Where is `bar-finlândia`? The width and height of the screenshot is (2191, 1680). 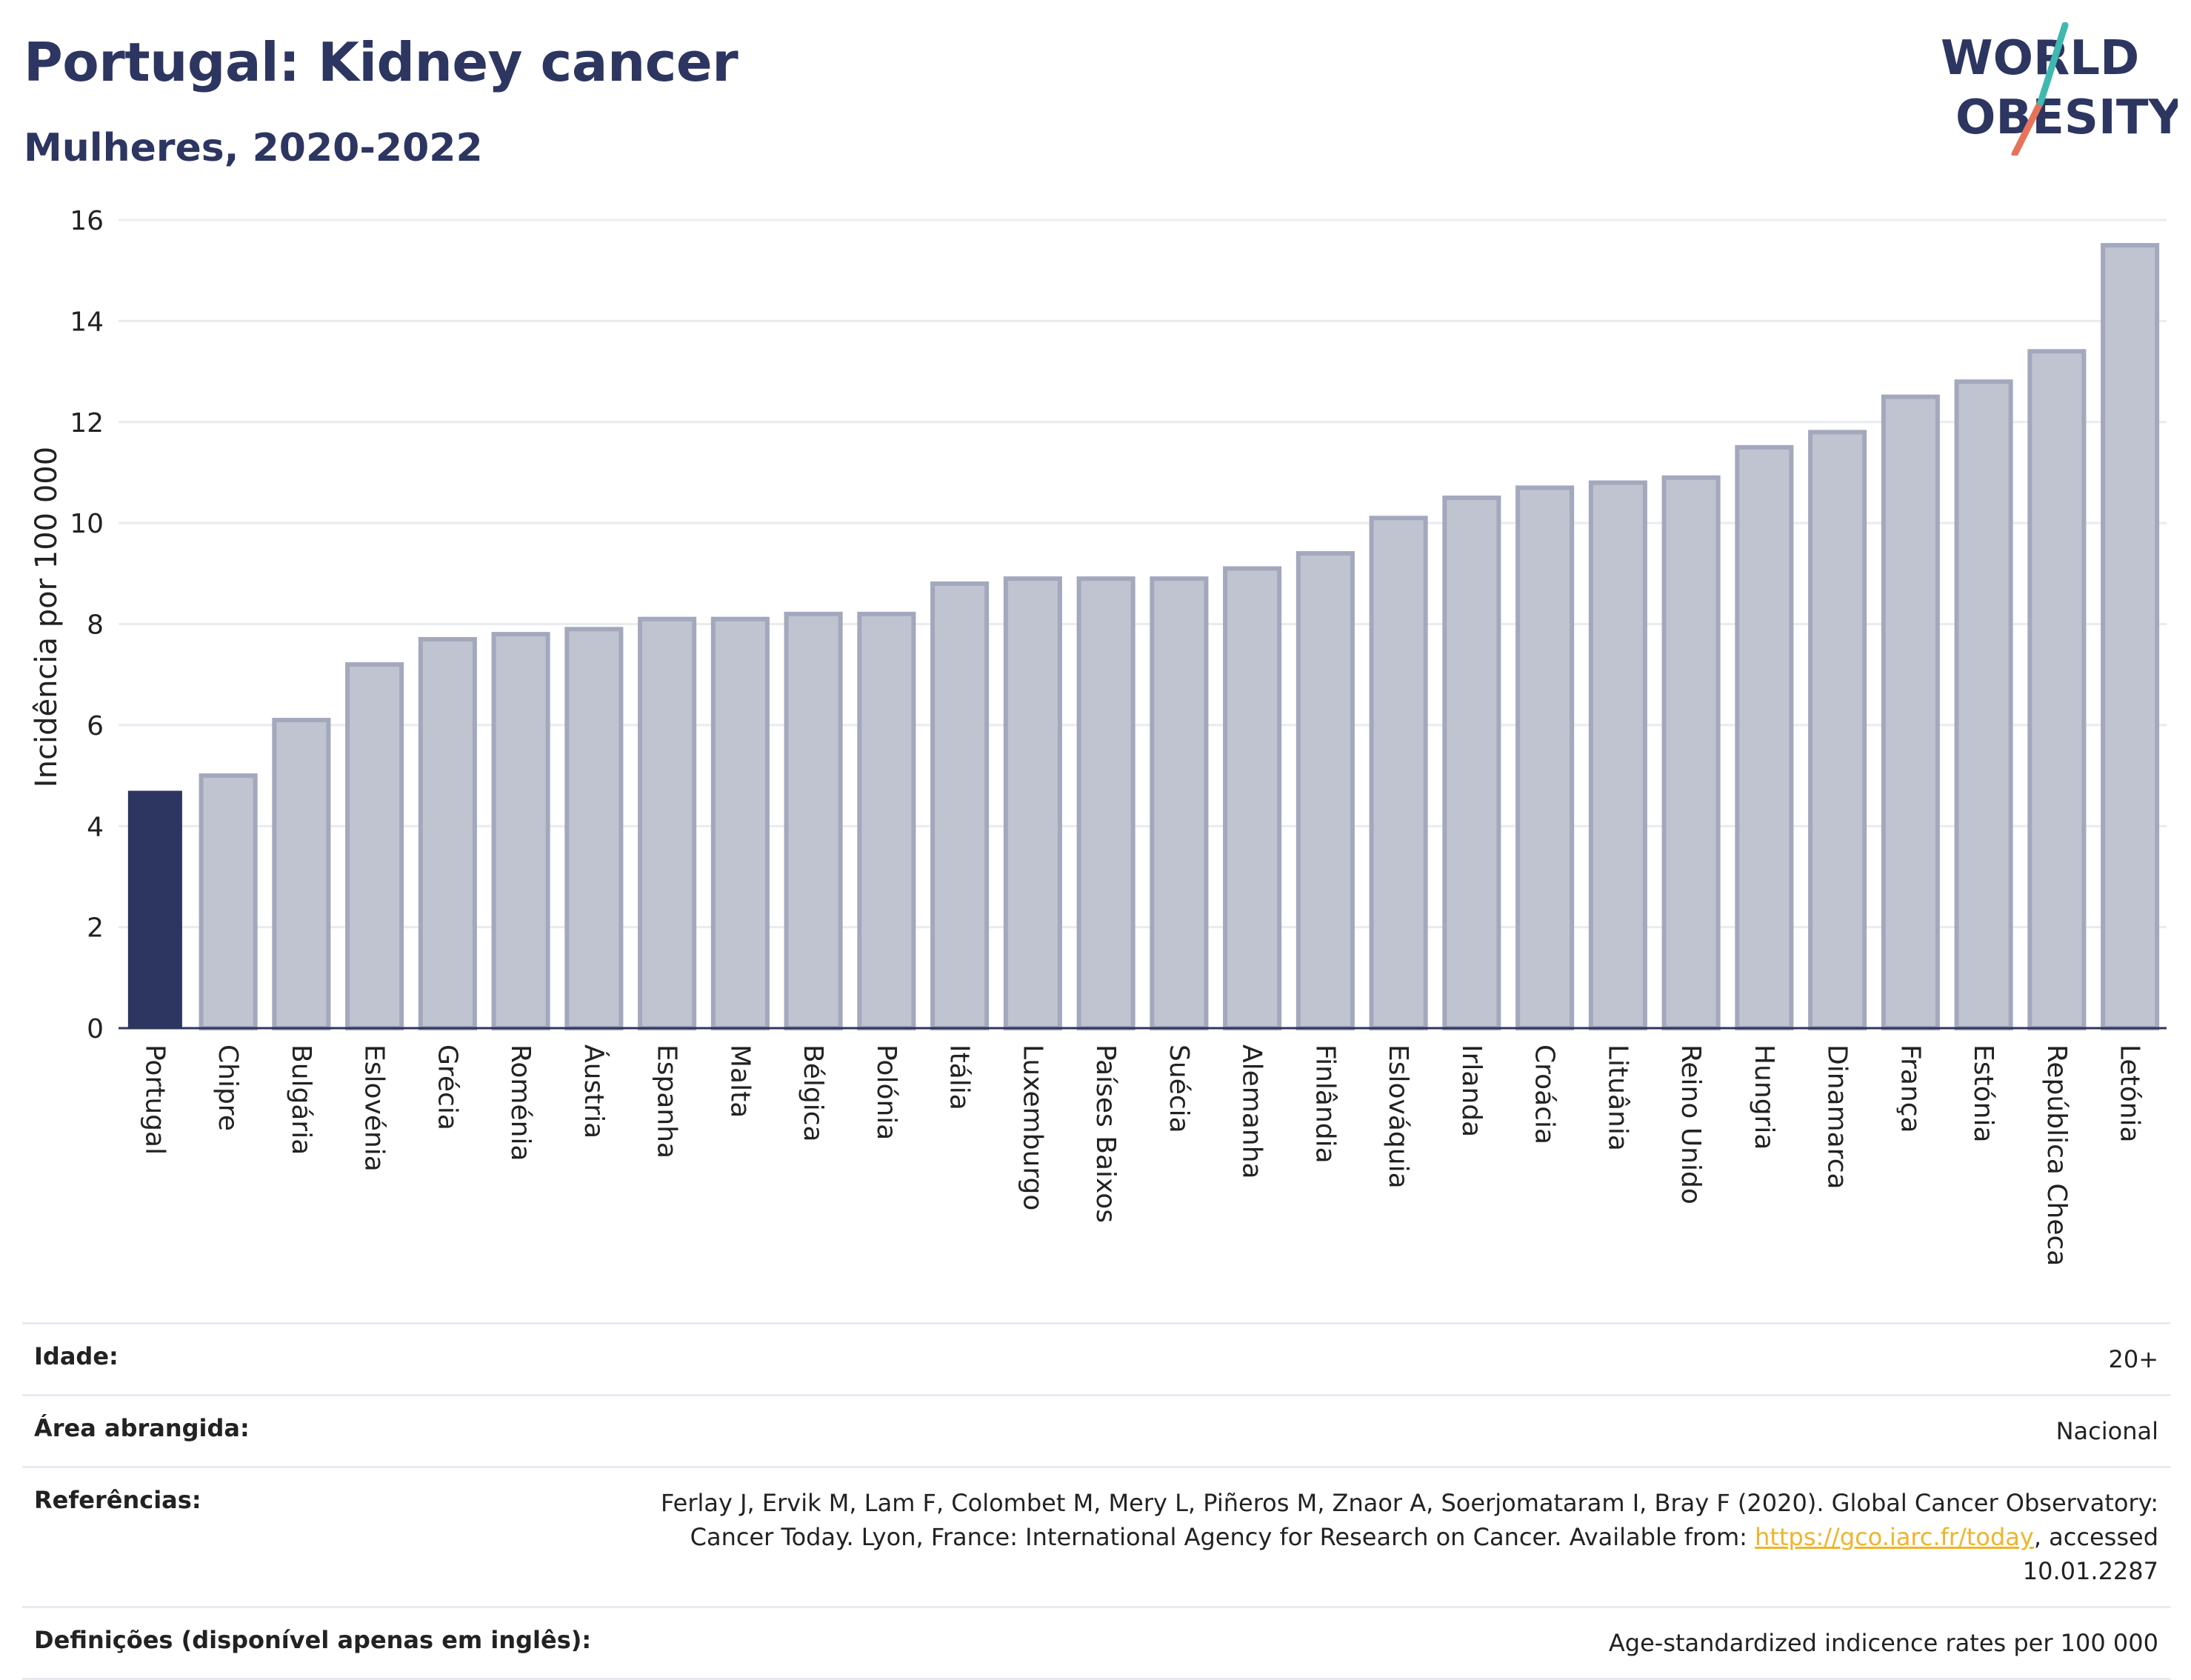
bar-finlândia is located at coordinates (1325, 791).